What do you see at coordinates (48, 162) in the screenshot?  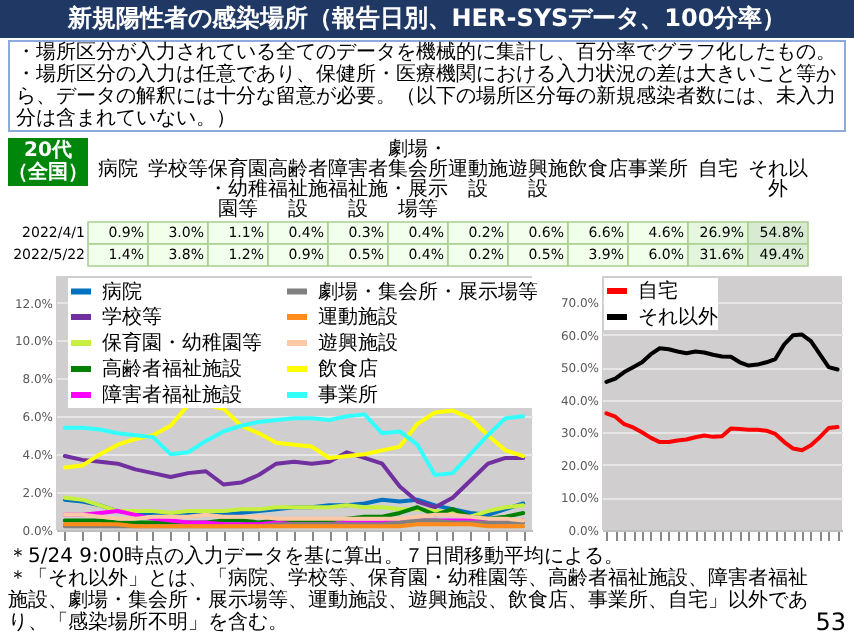 I see `text: 20代（全国）` at bounding box center [48, 162].